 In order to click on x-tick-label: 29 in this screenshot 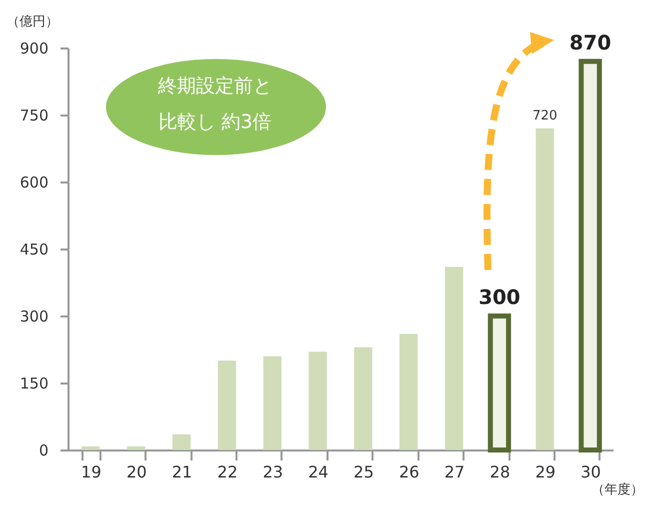, I will do `click(545, 472)`.